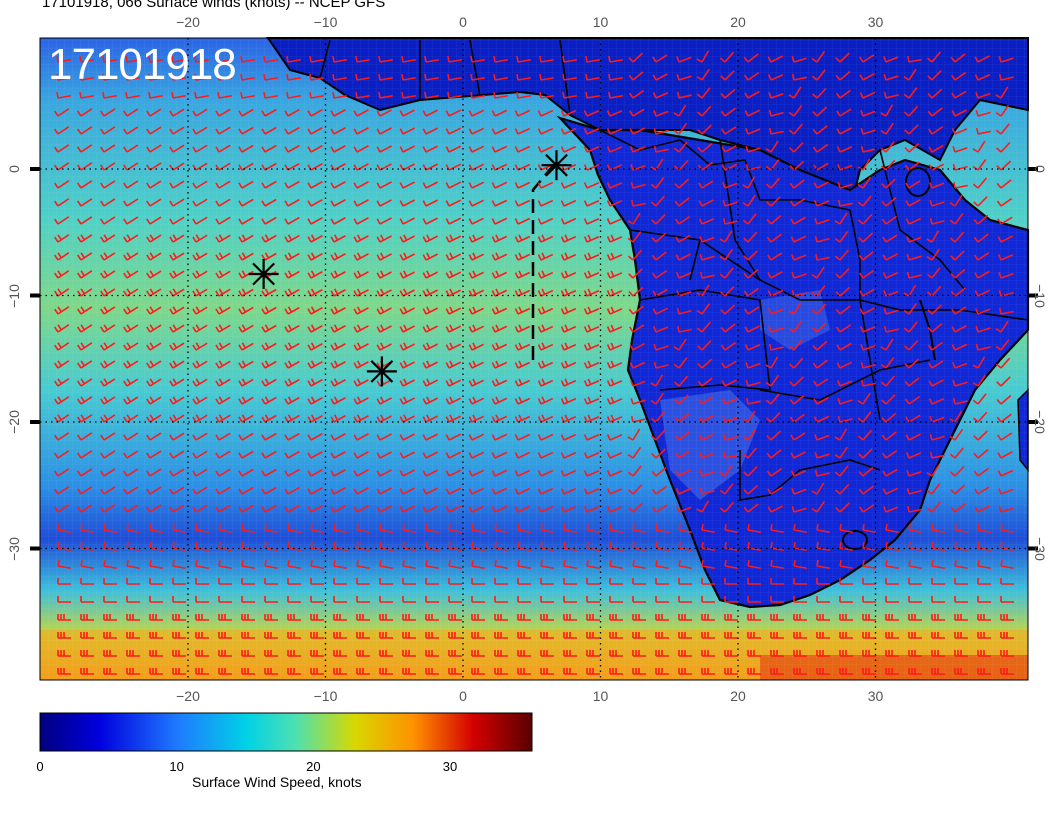  Describe the element at coordinates (1033, 169) in the screenshot. I see `lat-tick` at that location.